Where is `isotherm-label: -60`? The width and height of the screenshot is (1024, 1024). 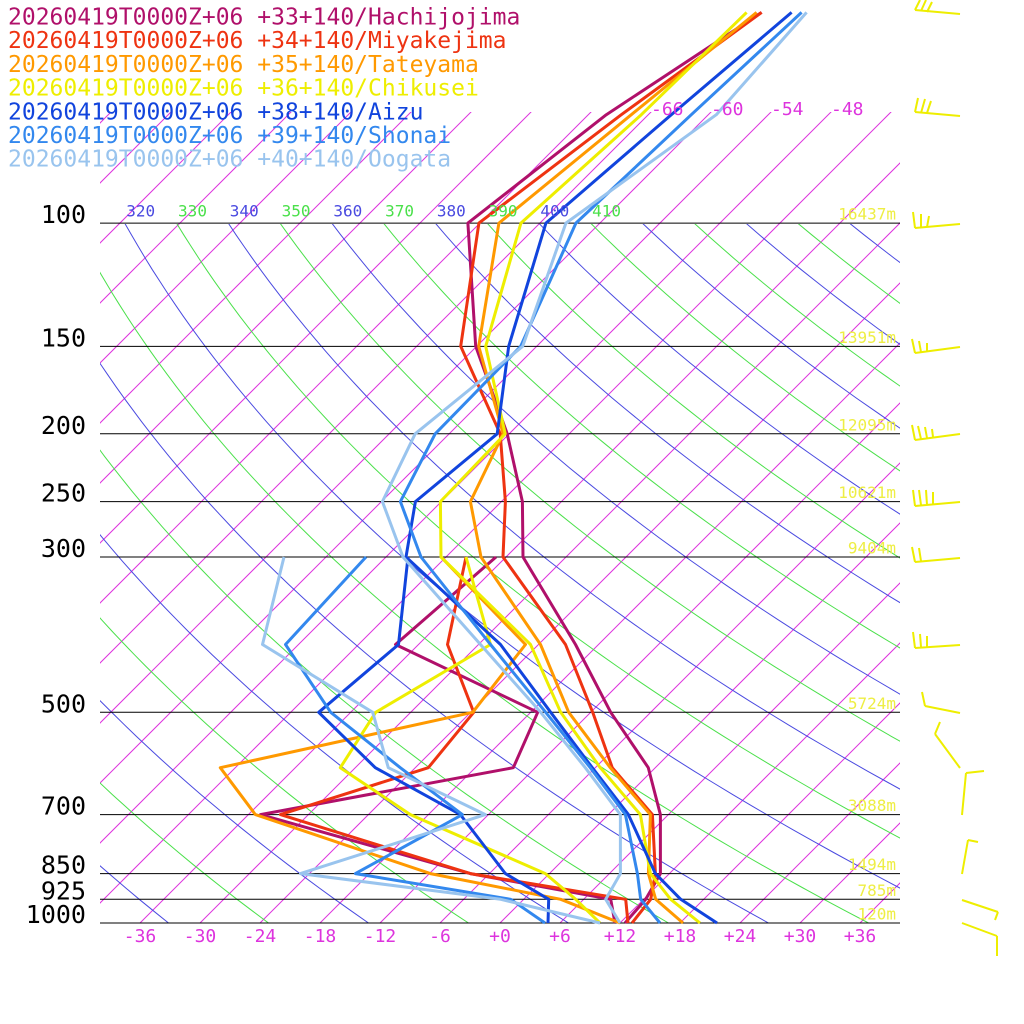 isotherm-label: -60 is located at coordinates (727, 109).